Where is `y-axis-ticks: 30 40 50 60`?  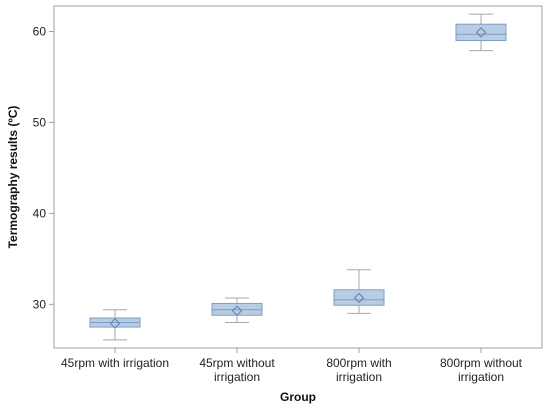 y-axis-ticks: 30 40 50 60 is located at coordinates (43, 167).